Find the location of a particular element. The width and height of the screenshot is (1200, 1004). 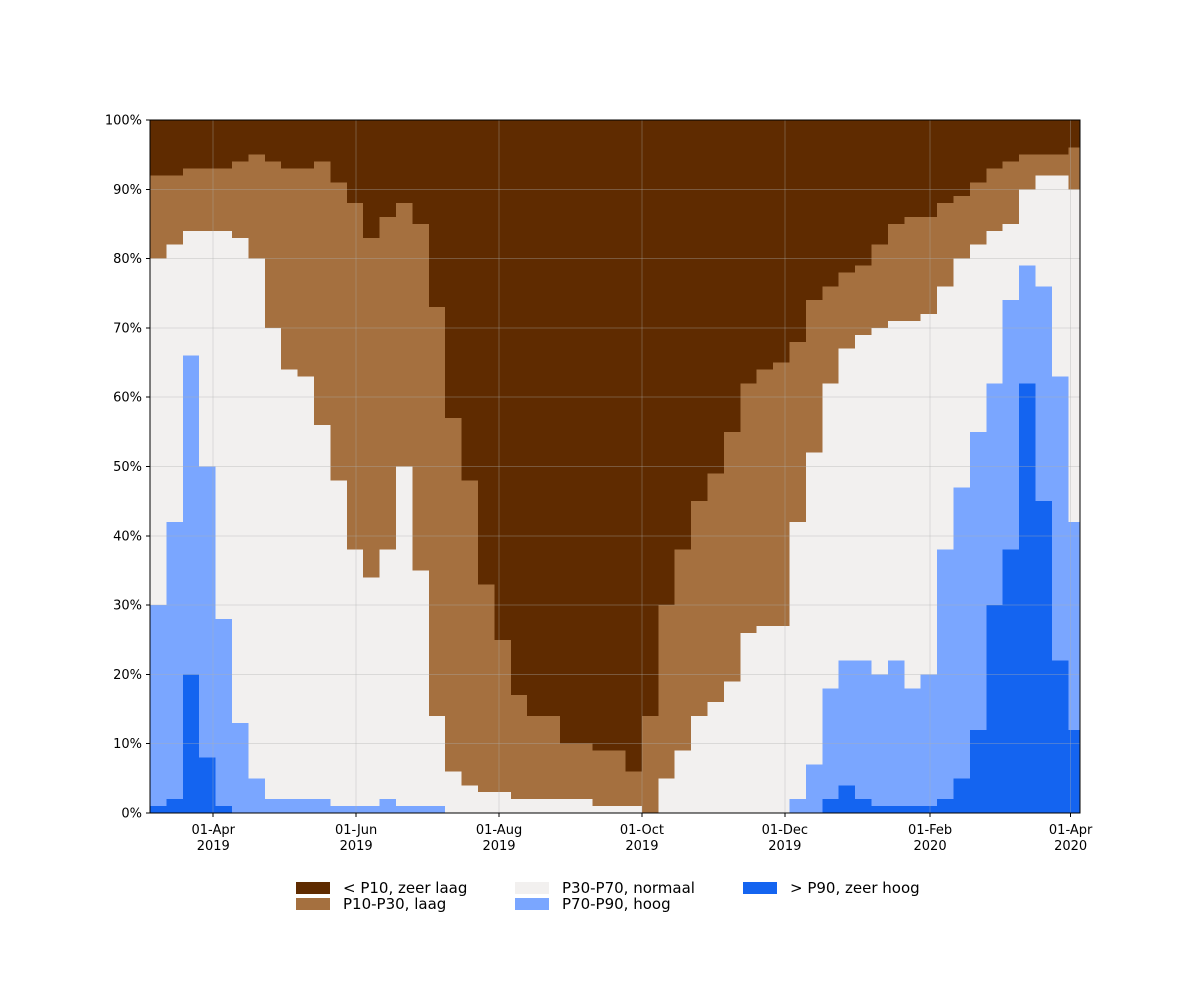

legend-label: < P10, zeer laag is located at coordinates (405, 888).